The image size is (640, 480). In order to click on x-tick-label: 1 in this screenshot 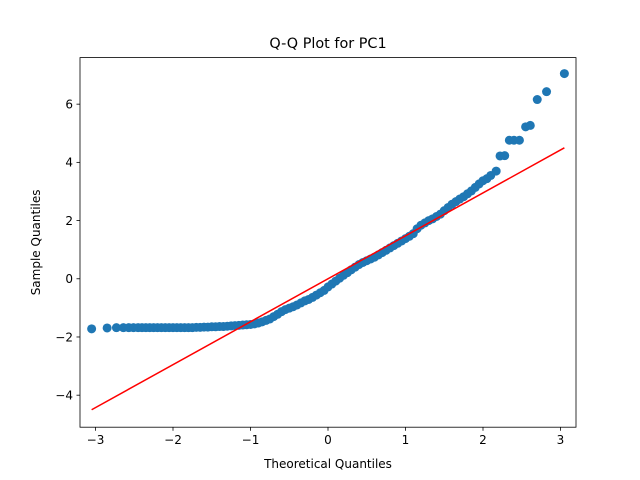, I will do `click(406, 440)`.